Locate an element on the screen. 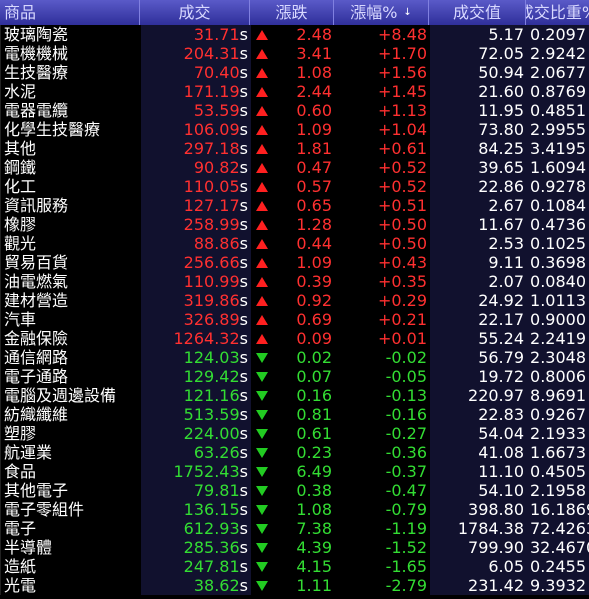 The image size is (589, 599). row-pct: -0.27 is located at coordinates (382, 433).